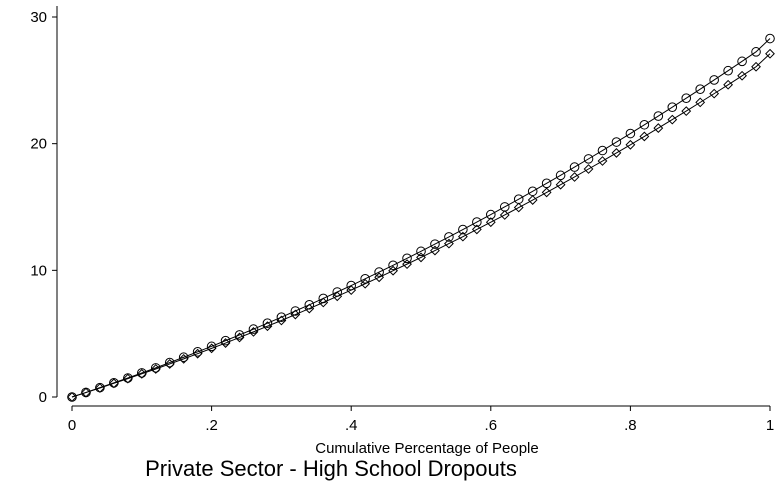  I want to click on x-tick-label: .8, so click(630, 425).